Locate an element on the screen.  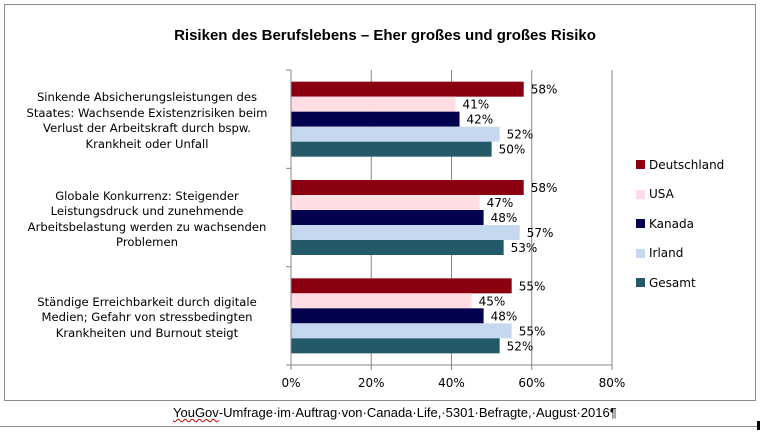
category-label-line: Leistungsdruck und zunehmende is located at coordinates (147, 211).